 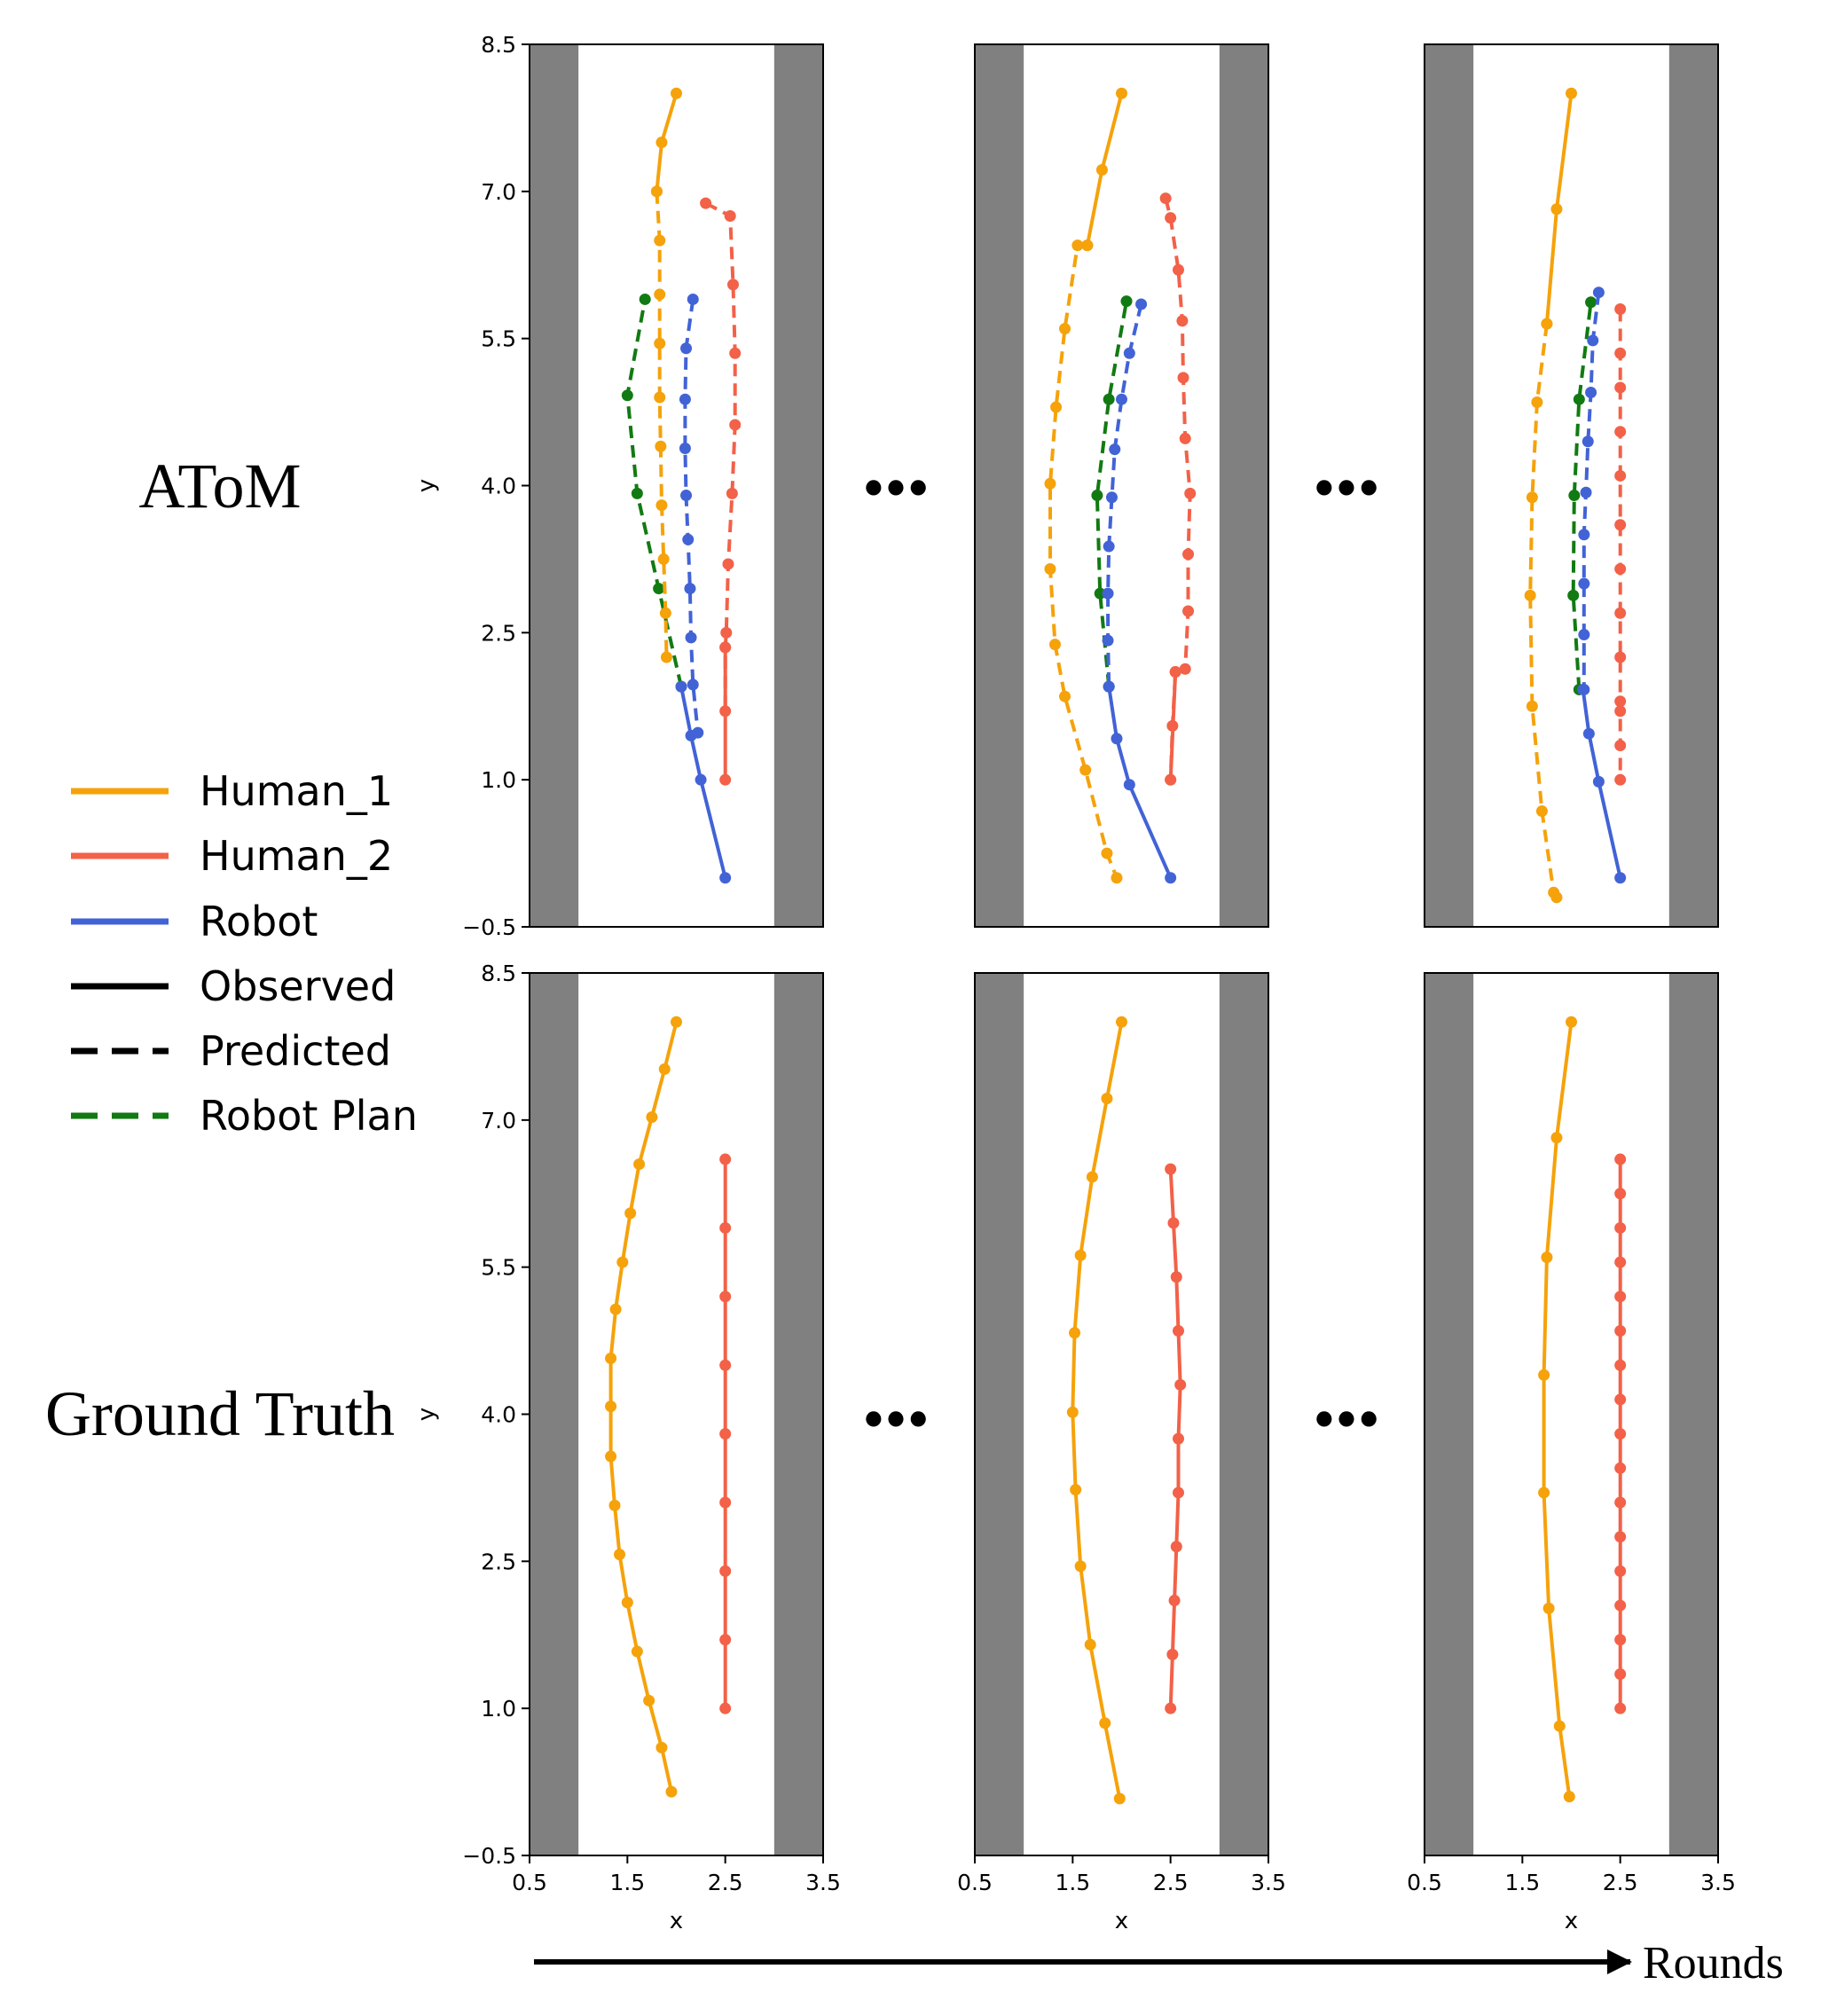 I want to click on y-tick-label: 5.5, so click(x=498, y=1268).